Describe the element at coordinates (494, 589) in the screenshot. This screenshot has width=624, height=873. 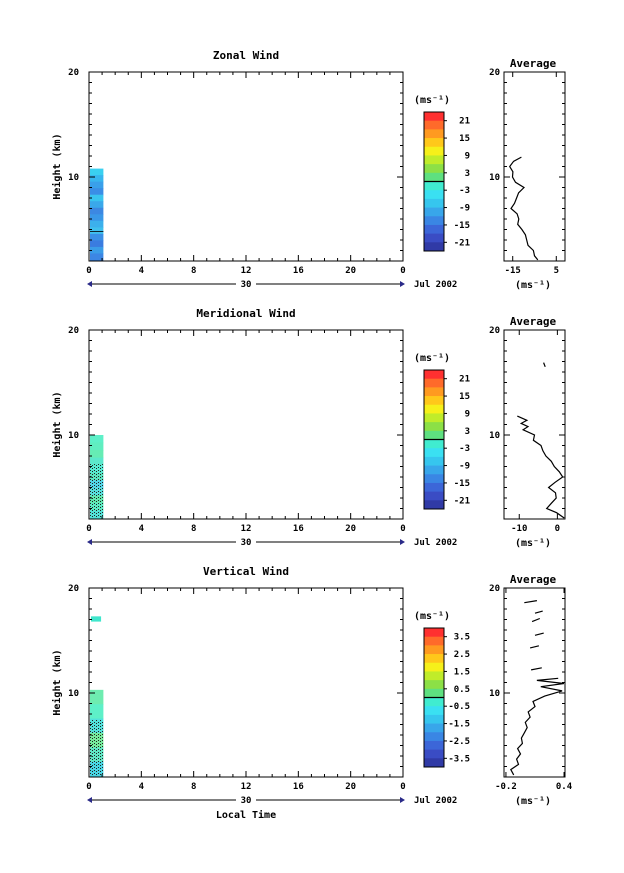
I see `average-y-tick-label: 20` at that location.